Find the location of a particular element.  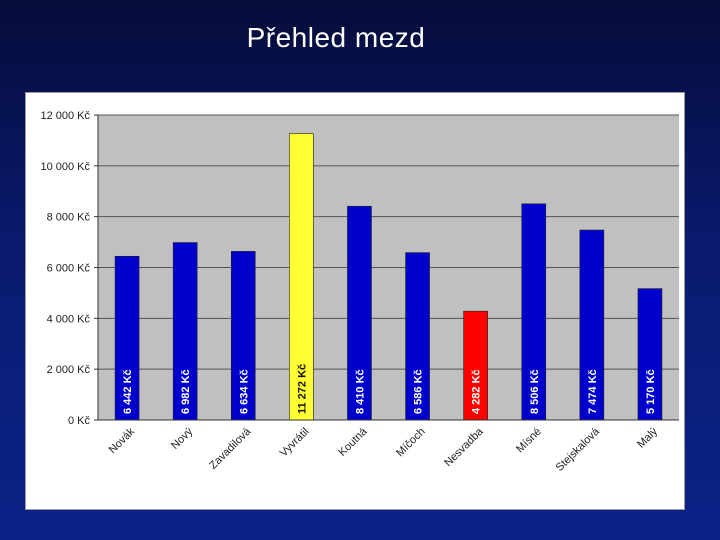

bar-data-label: 11 272 Kč is located at coordinates (302, 389).